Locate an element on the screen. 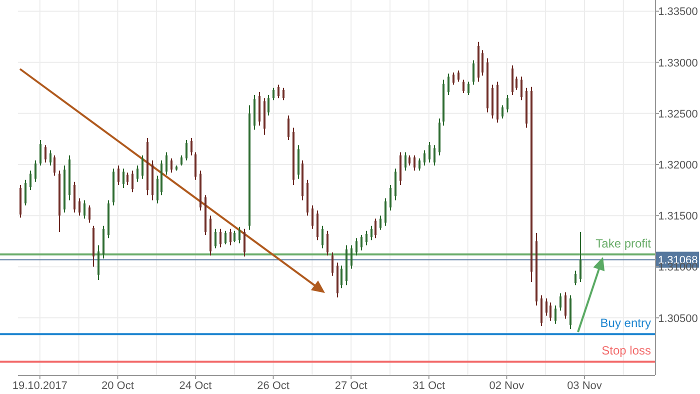  ref-line-label: Take profit is located at coordinates (624, 243).